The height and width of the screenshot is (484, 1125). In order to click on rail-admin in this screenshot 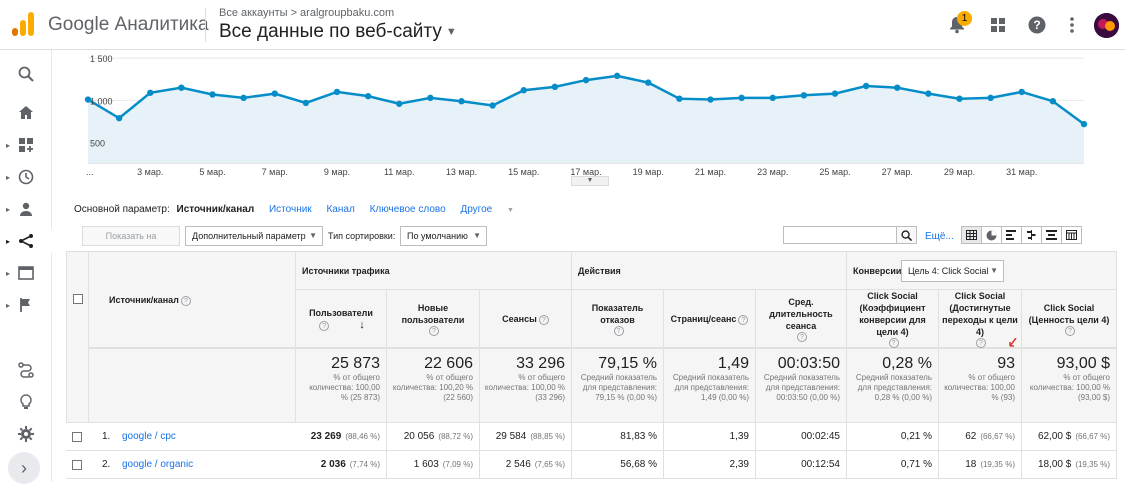, I will do `click(26, 434)`.